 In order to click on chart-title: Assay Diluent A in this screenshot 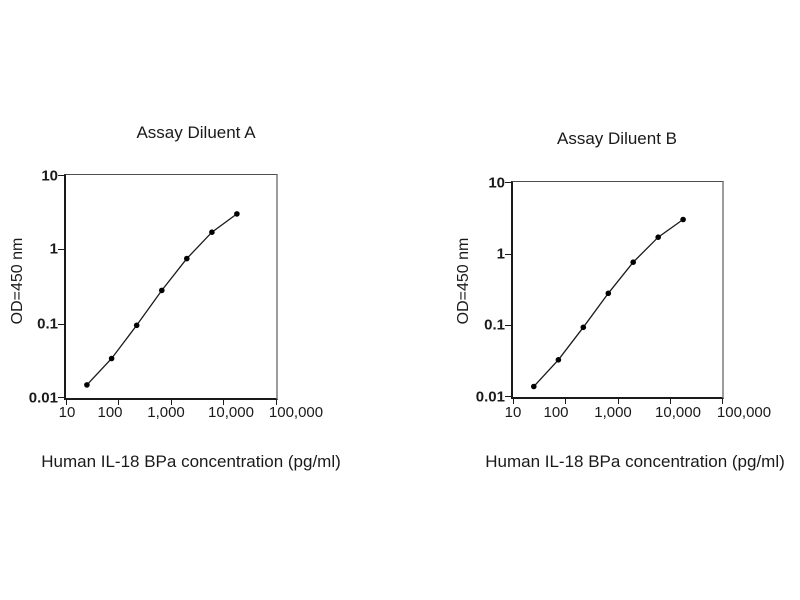, I will do `click(196, 132)`.